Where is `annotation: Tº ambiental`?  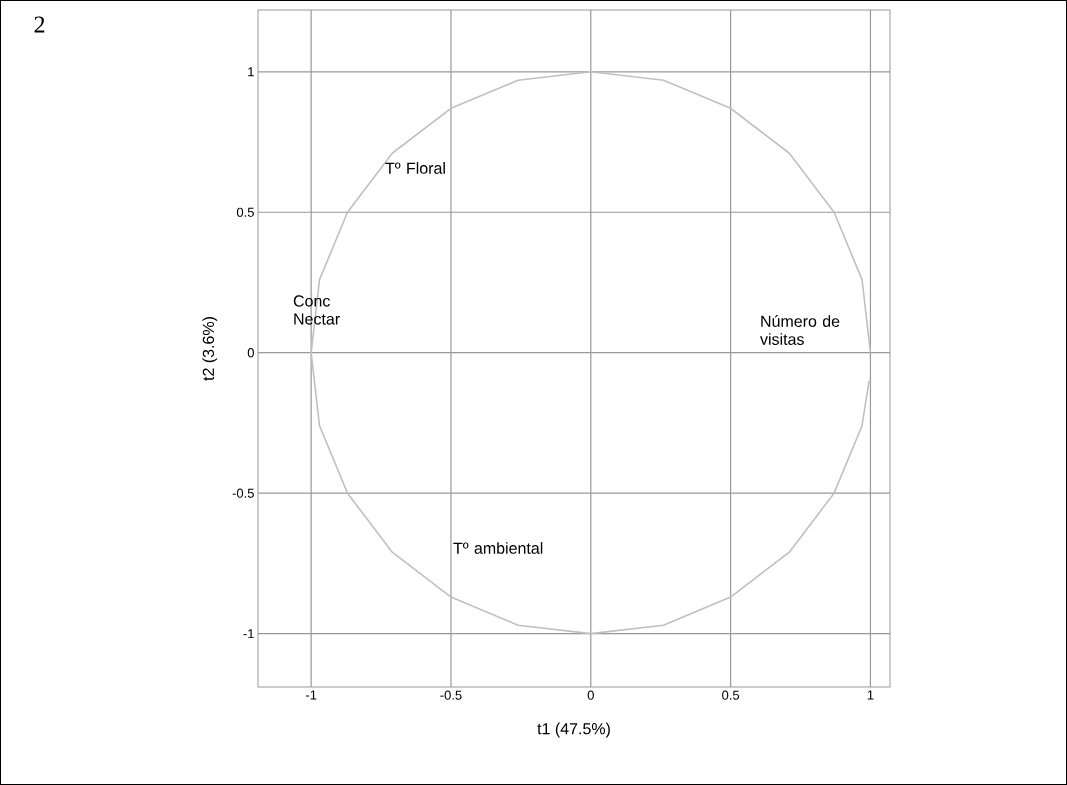 annotation: Tº ambiental is located at coordinates (498, 548).